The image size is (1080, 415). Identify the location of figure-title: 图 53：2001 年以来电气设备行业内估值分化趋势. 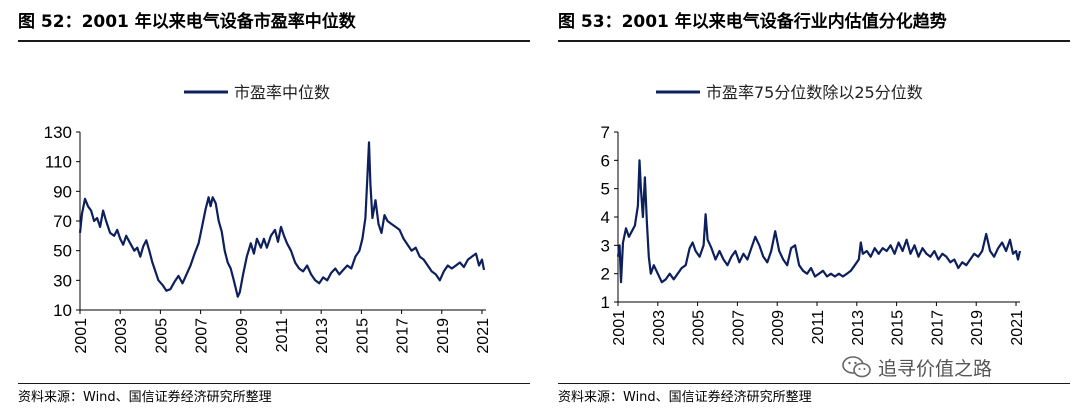
(752, 22).